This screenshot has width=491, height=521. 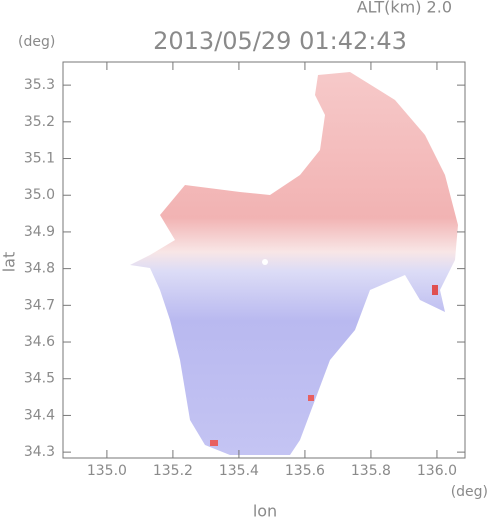 What do you see at coordinates (39, 85) in the screenshot?
I see `y-tick-label: 35.3` at bounding box center [39, 85].